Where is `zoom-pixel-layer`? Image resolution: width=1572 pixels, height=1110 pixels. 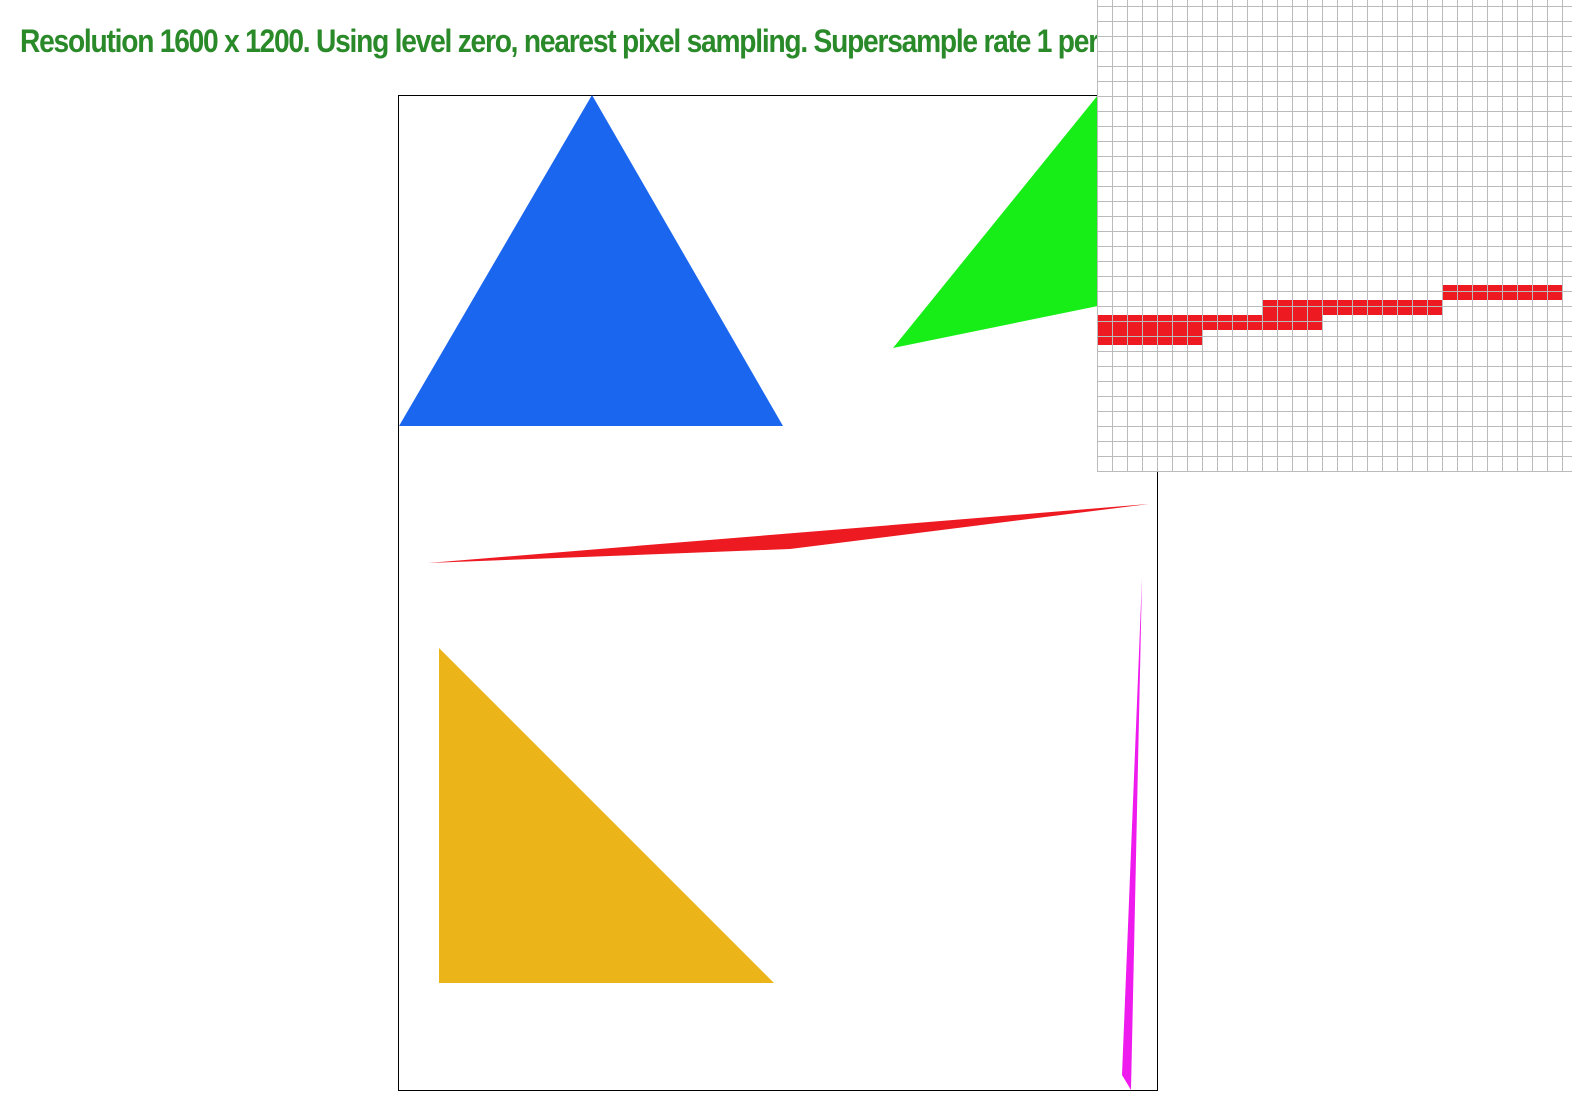 zoom-pixel-layer is located at coordinates (1329, 315).